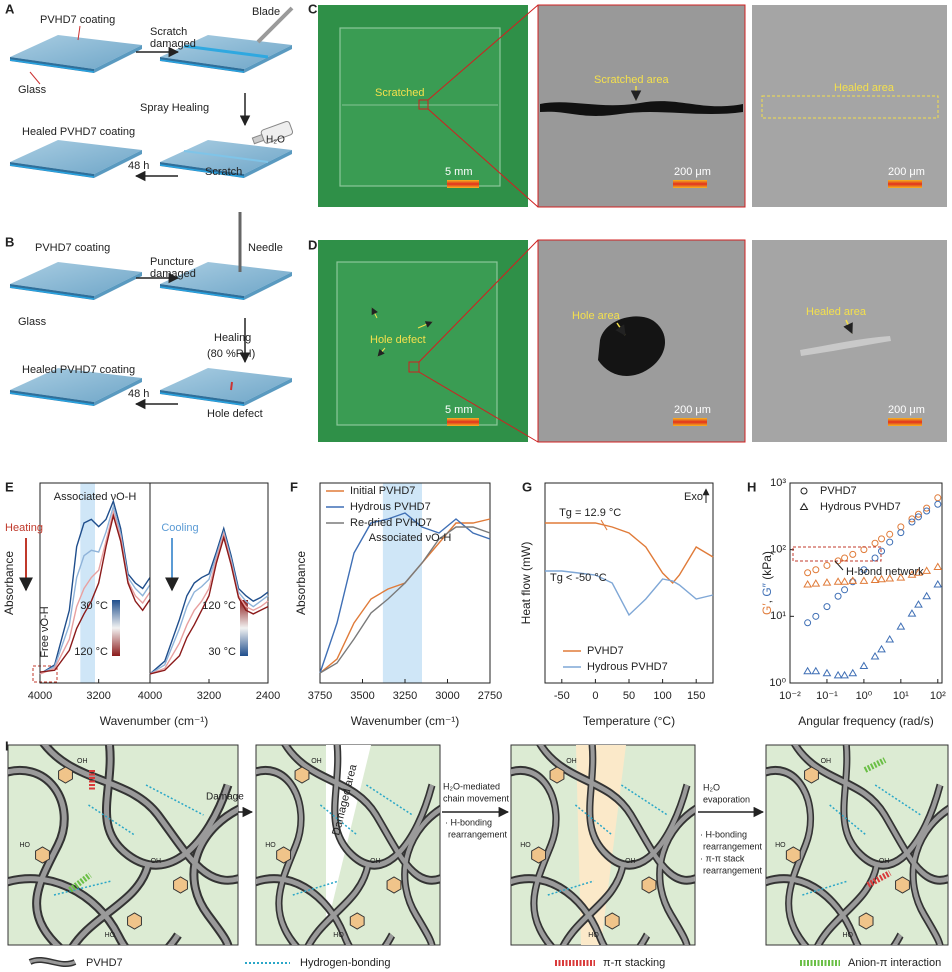 The width and height of the screenshot is (952, 972). I want to click on legend-label: PVHD7, so click(104, 963).